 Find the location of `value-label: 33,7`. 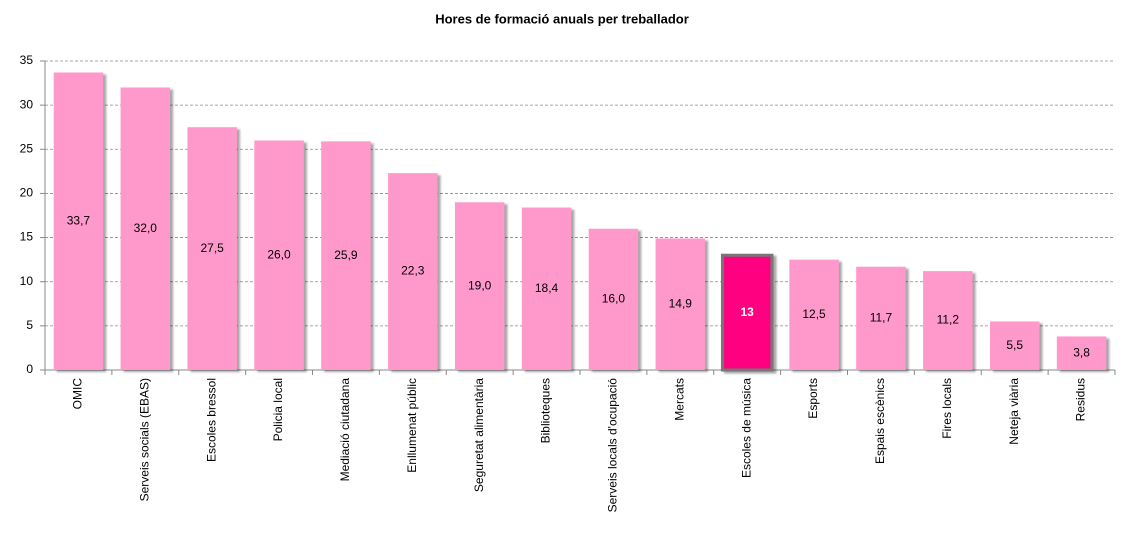

value-label: 33,7 is located at coordinates (79, 220).